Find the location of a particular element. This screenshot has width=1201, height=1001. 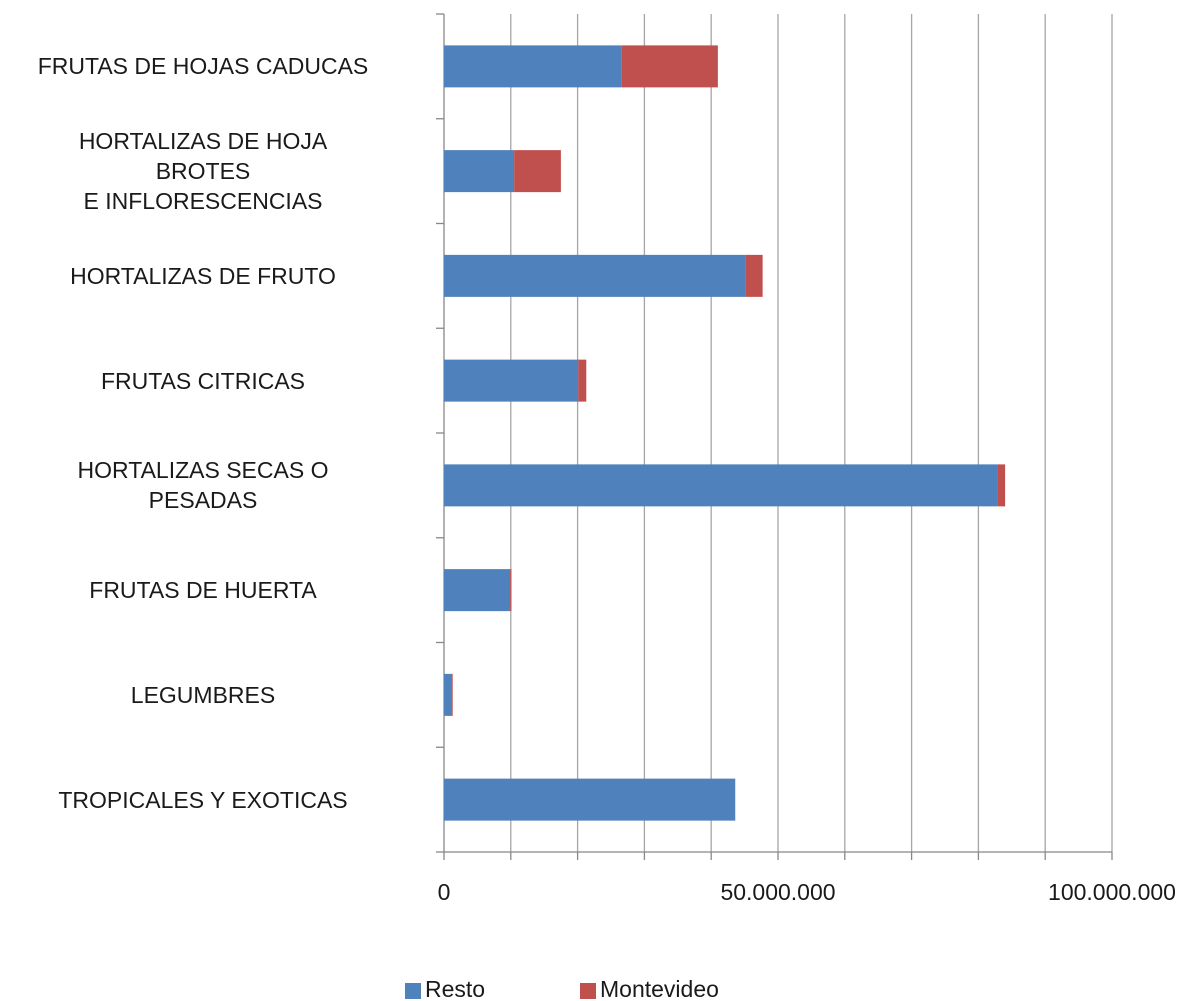

legend-label: Montevideo is located at coordinates (659, 988).